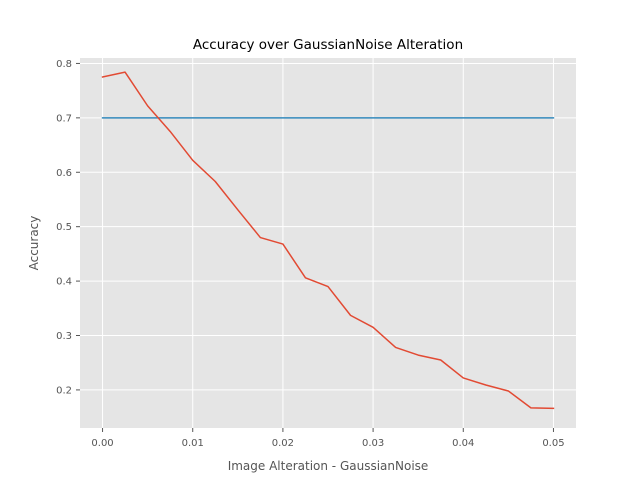 This screenshot has width=640, height=480. I want to click on chart-title: Accuracy over GaussianNoise Alteration, so click(328, 45).